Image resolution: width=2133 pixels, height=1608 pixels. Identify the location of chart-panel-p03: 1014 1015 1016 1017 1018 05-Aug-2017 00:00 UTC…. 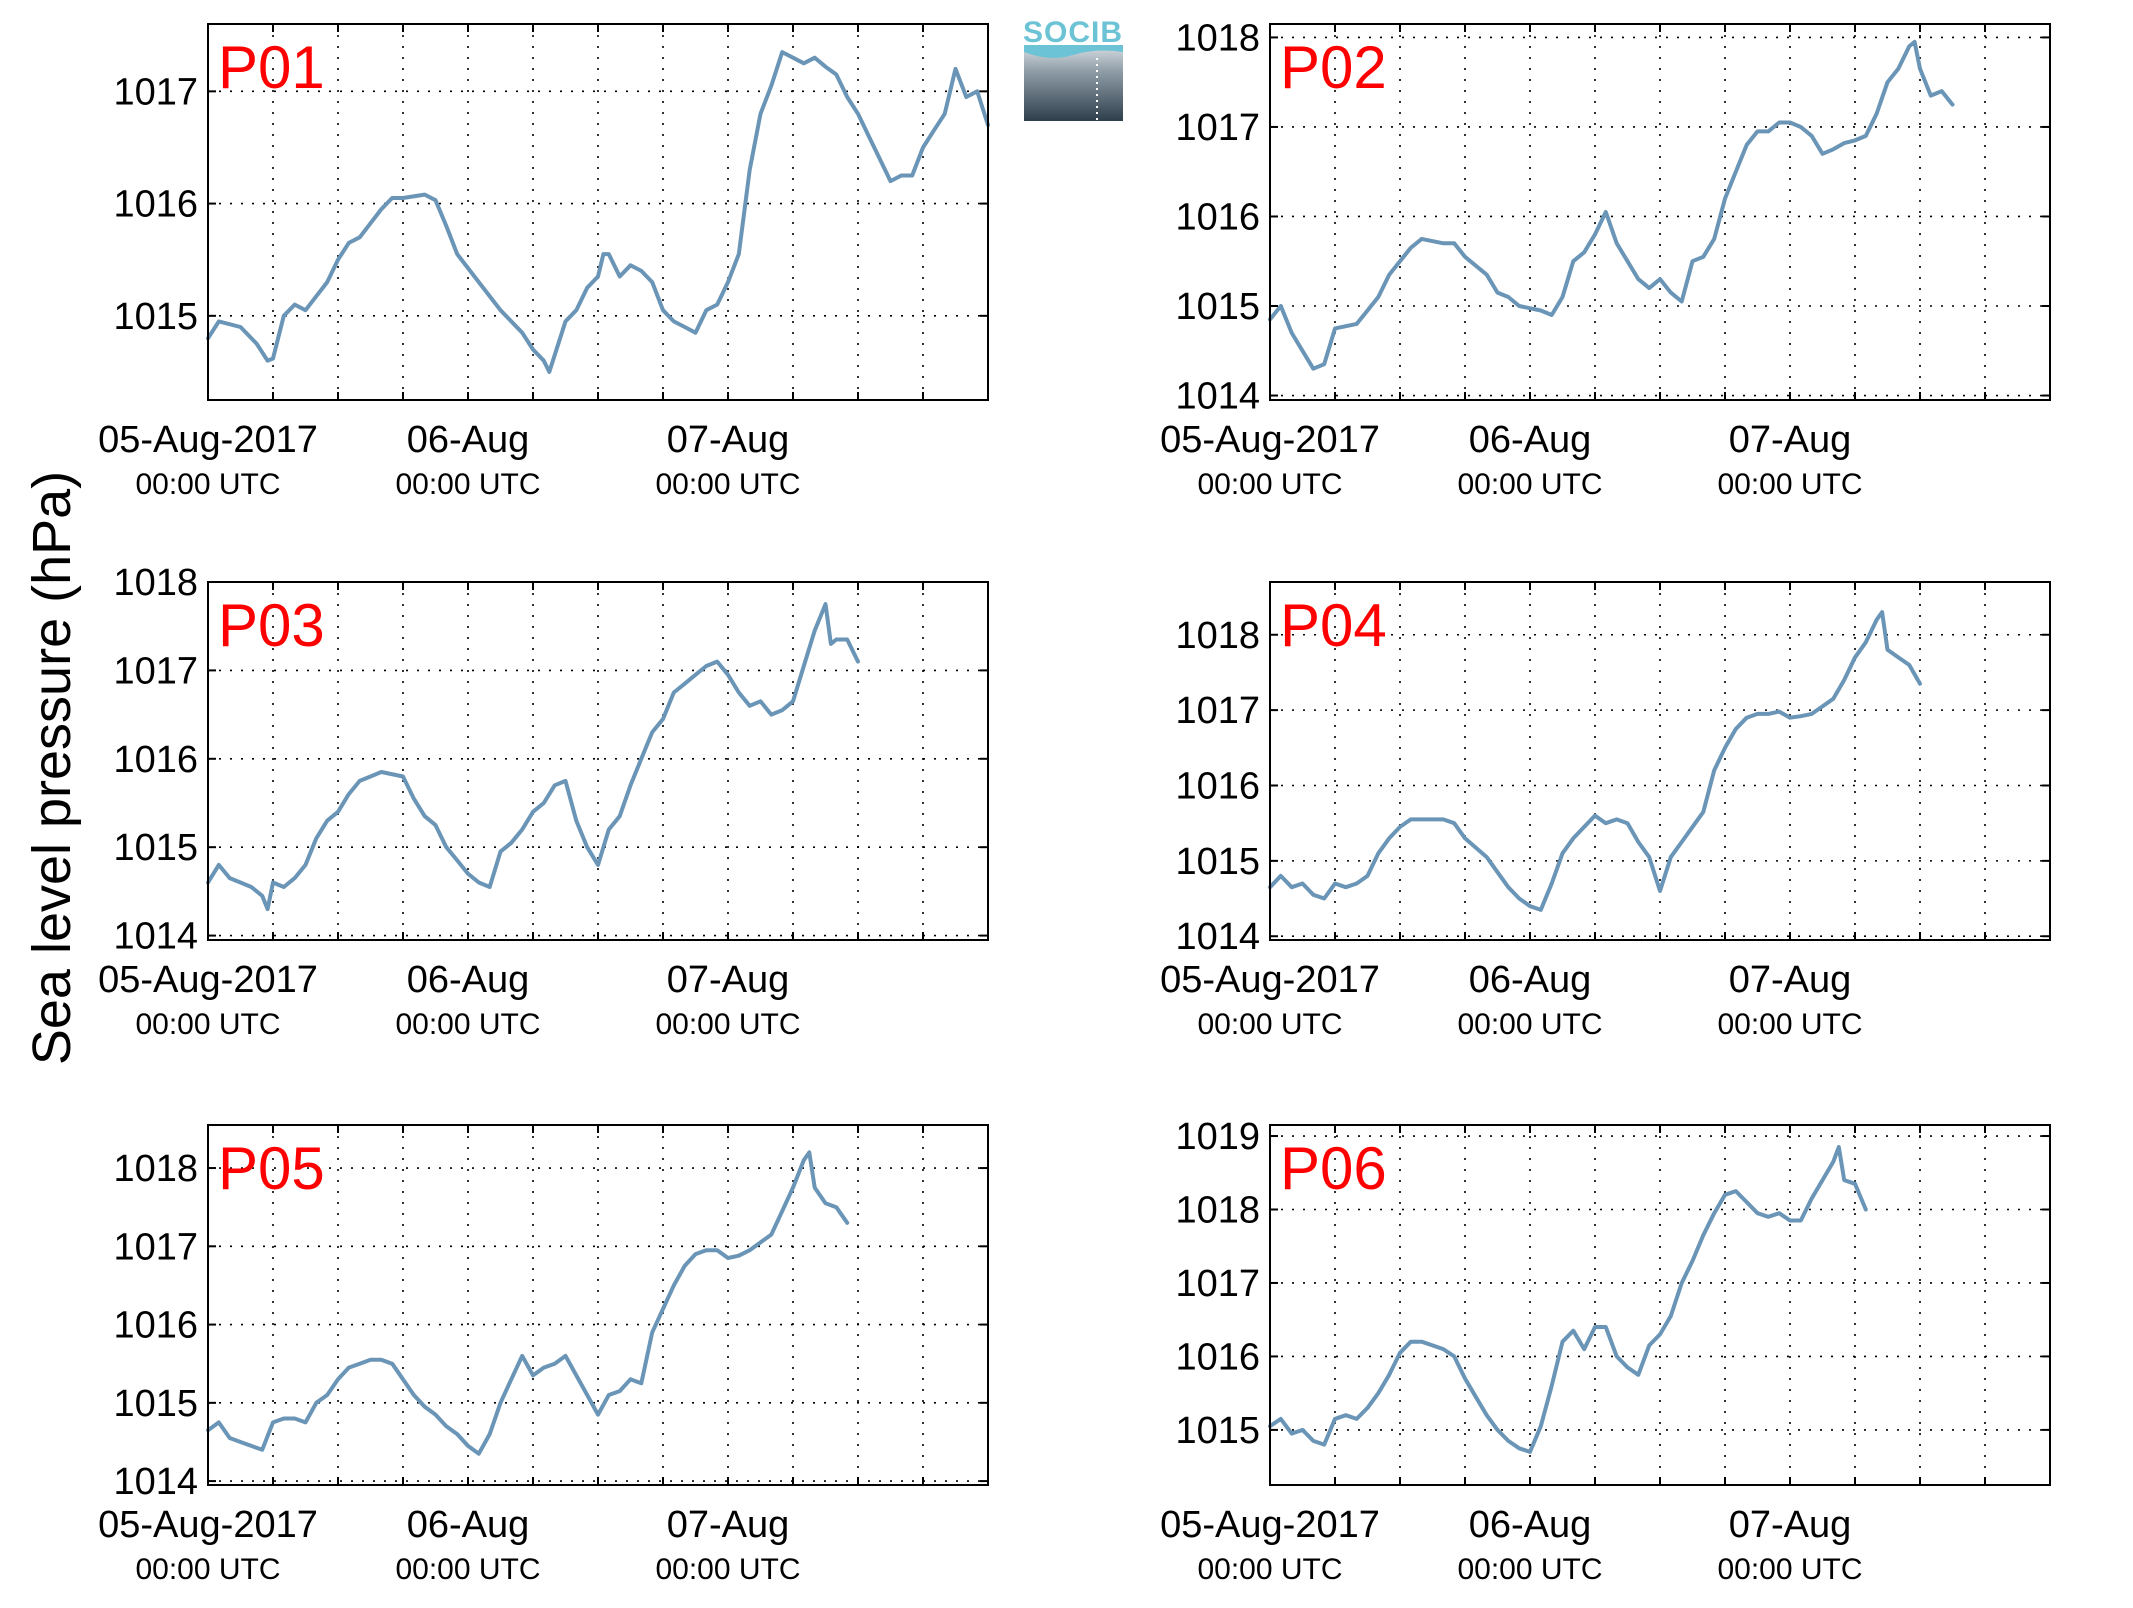
(543, 801).